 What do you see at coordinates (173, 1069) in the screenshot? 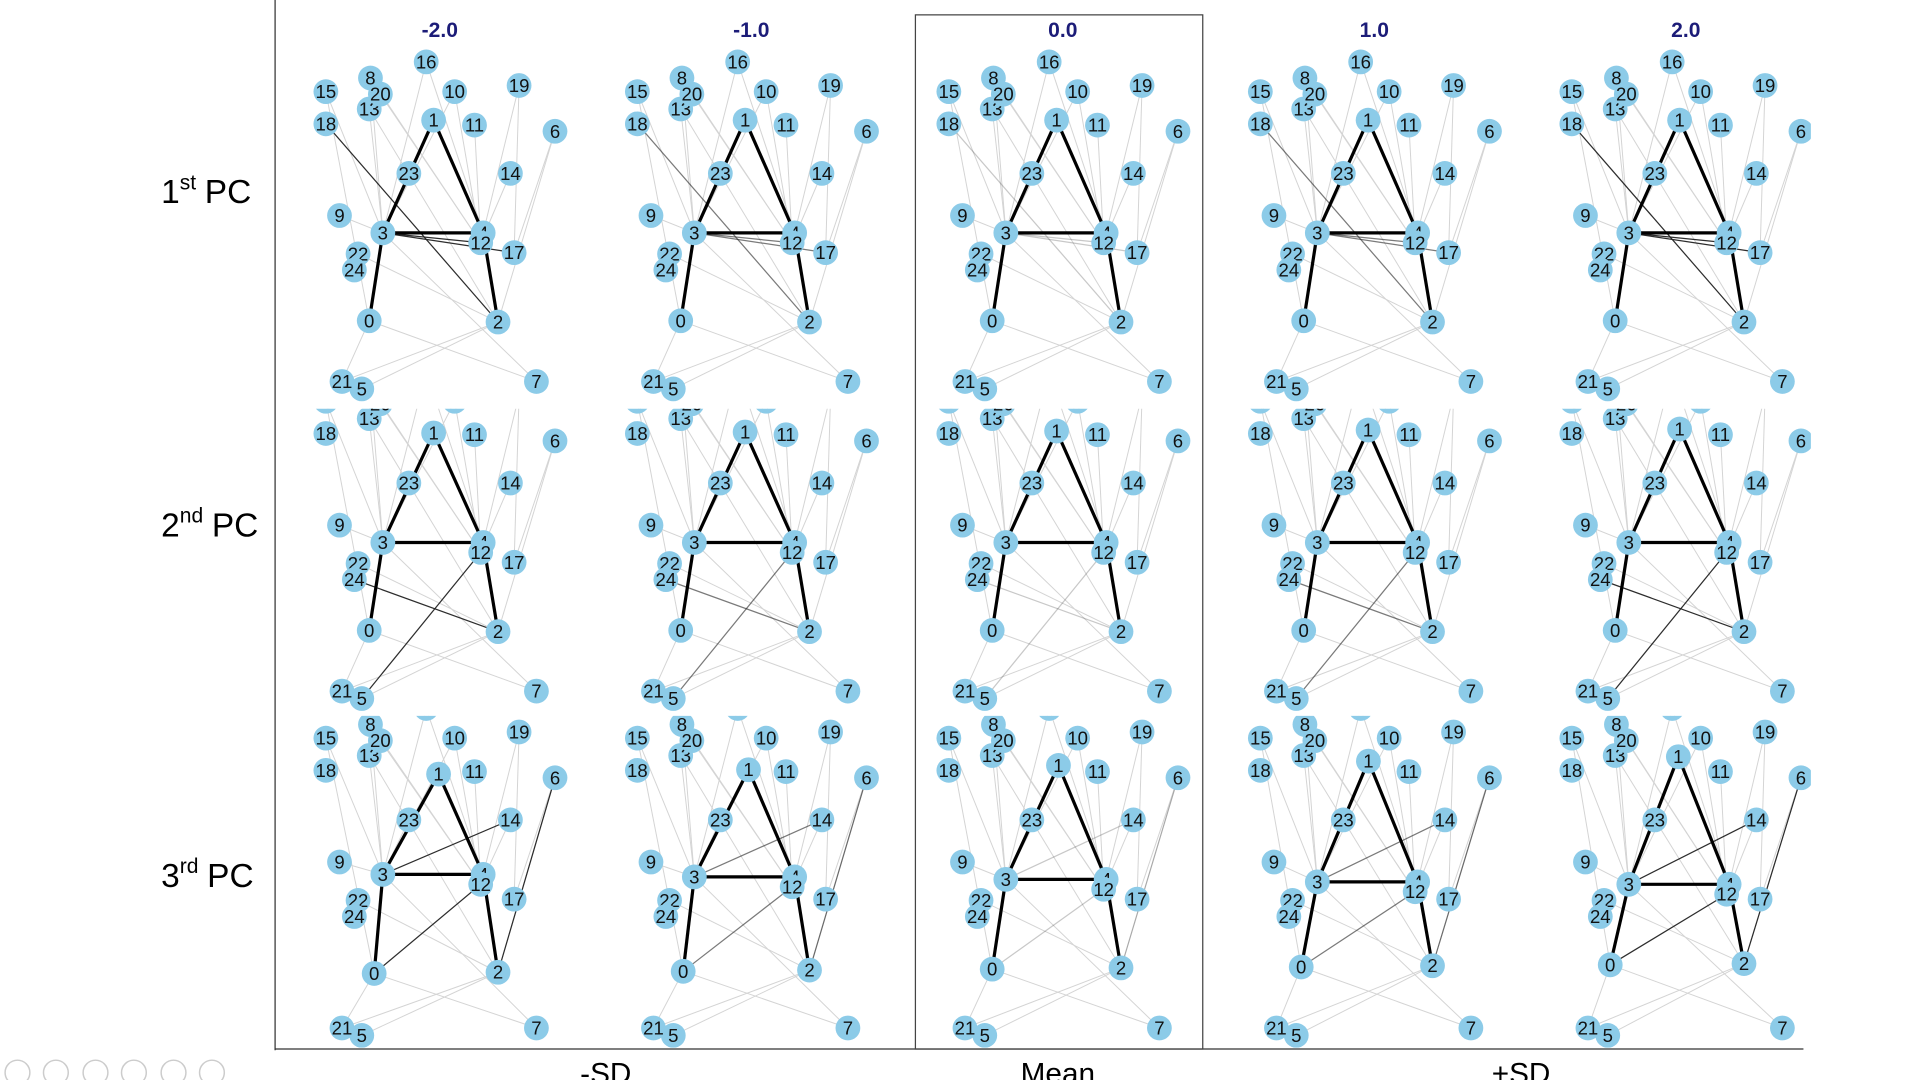
I see `zoom-button` at bounding box center [173, 1069].